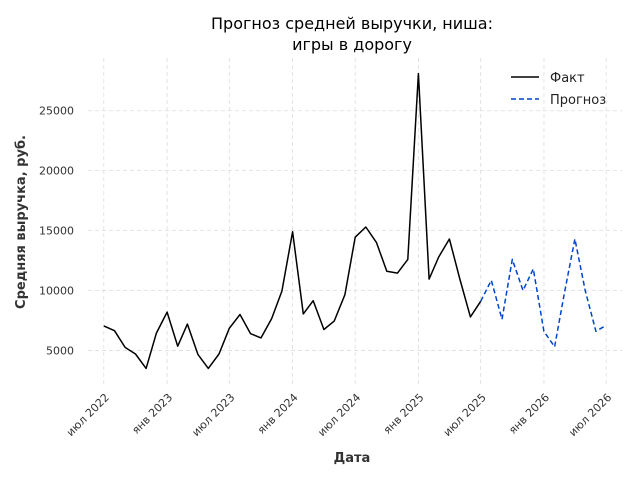 The width and height of the screenshot is (640, 480). What do you see at coordinates (590, 415) in the screenshot?
I see `x-tick-label: июл 2026` at bounding box center [590, 415].